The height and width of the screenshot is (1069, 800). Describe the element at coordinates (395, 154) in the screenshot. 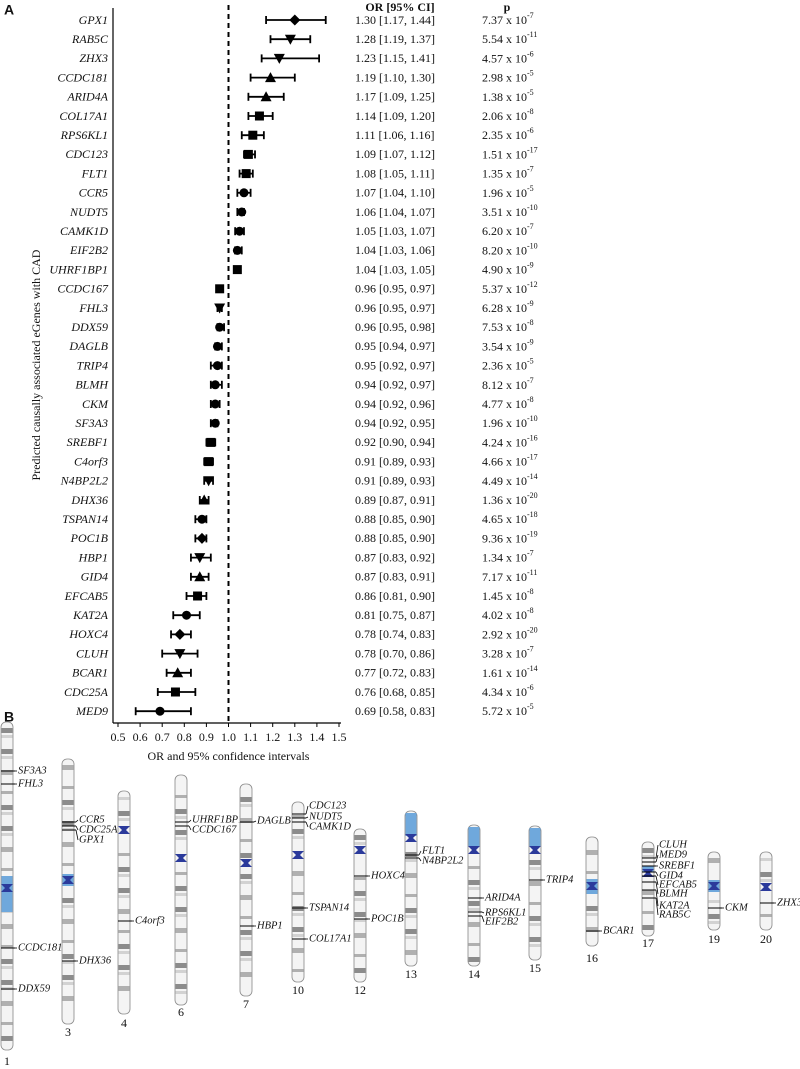

I see `ci-label: 1.09 [1.07, 1.12]` at that location.